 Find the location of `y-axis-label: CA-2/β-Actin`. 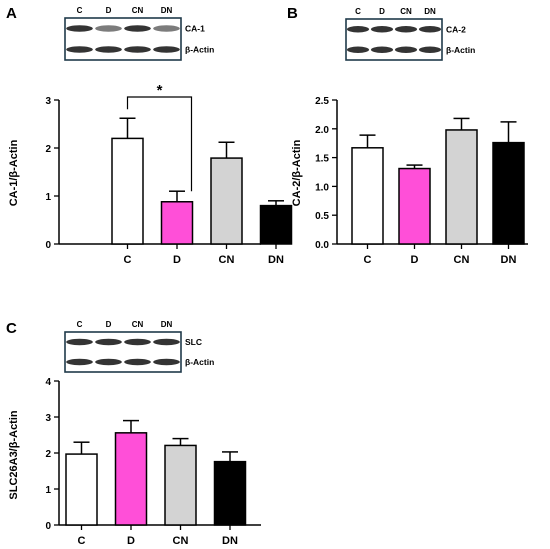

y-axis-label: CA-2/β-Actin is located at coordinates (297, 172).